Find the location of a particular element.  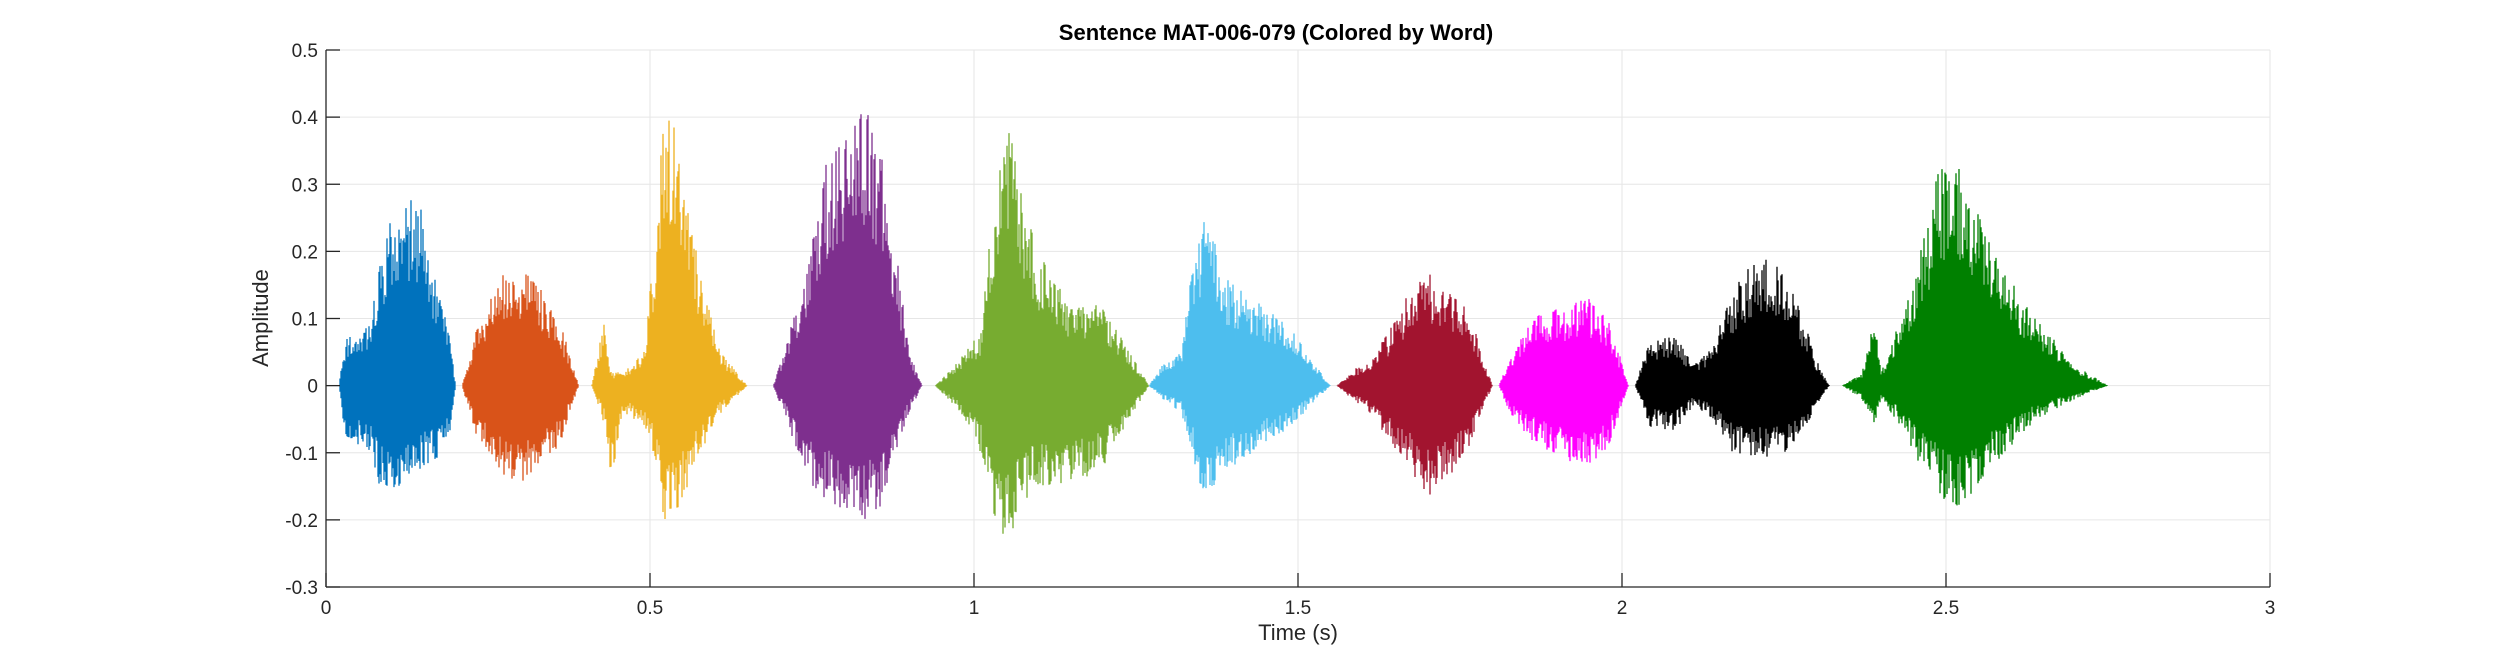

x-tick-label: 1 is located at coordinates (974, 608).